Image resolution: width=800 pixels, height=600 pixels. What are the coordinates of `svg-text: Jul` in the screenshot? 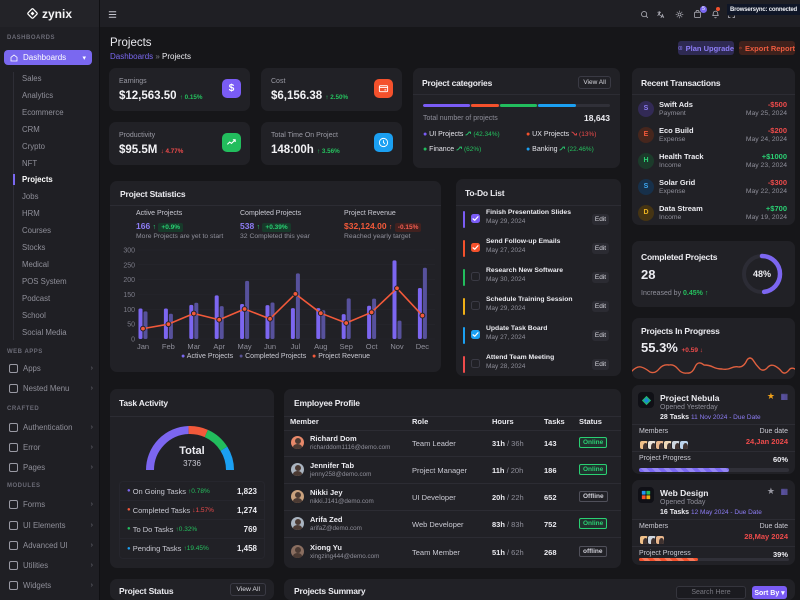 It's located at (296, 346).